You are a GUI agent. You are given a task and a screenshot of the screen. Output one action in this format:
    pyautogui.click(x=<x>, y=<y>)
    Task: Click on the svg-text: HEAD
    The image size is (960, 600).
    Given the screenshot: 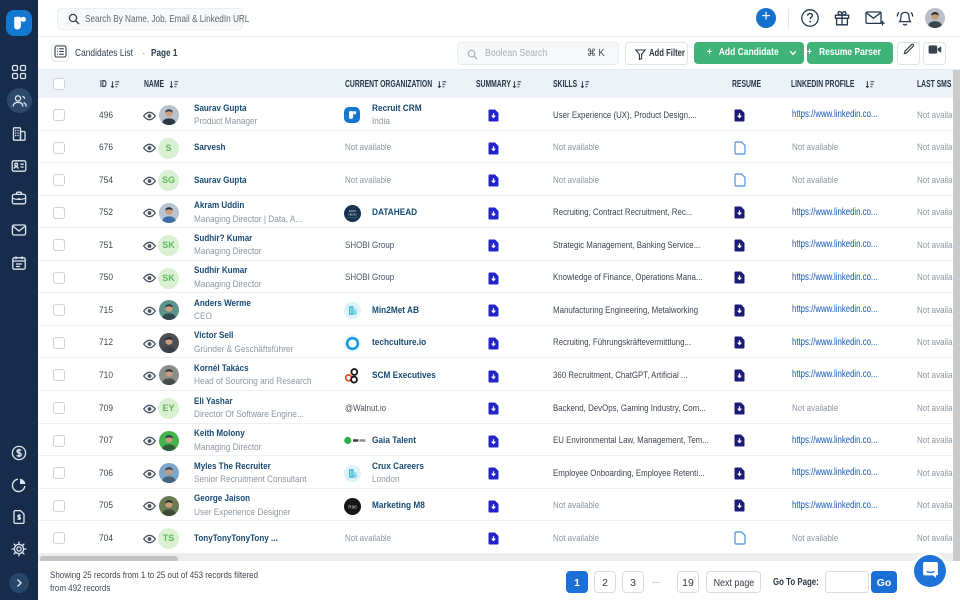 What is the action you would take?
    pyautogui.click(x=352, y=214)
    